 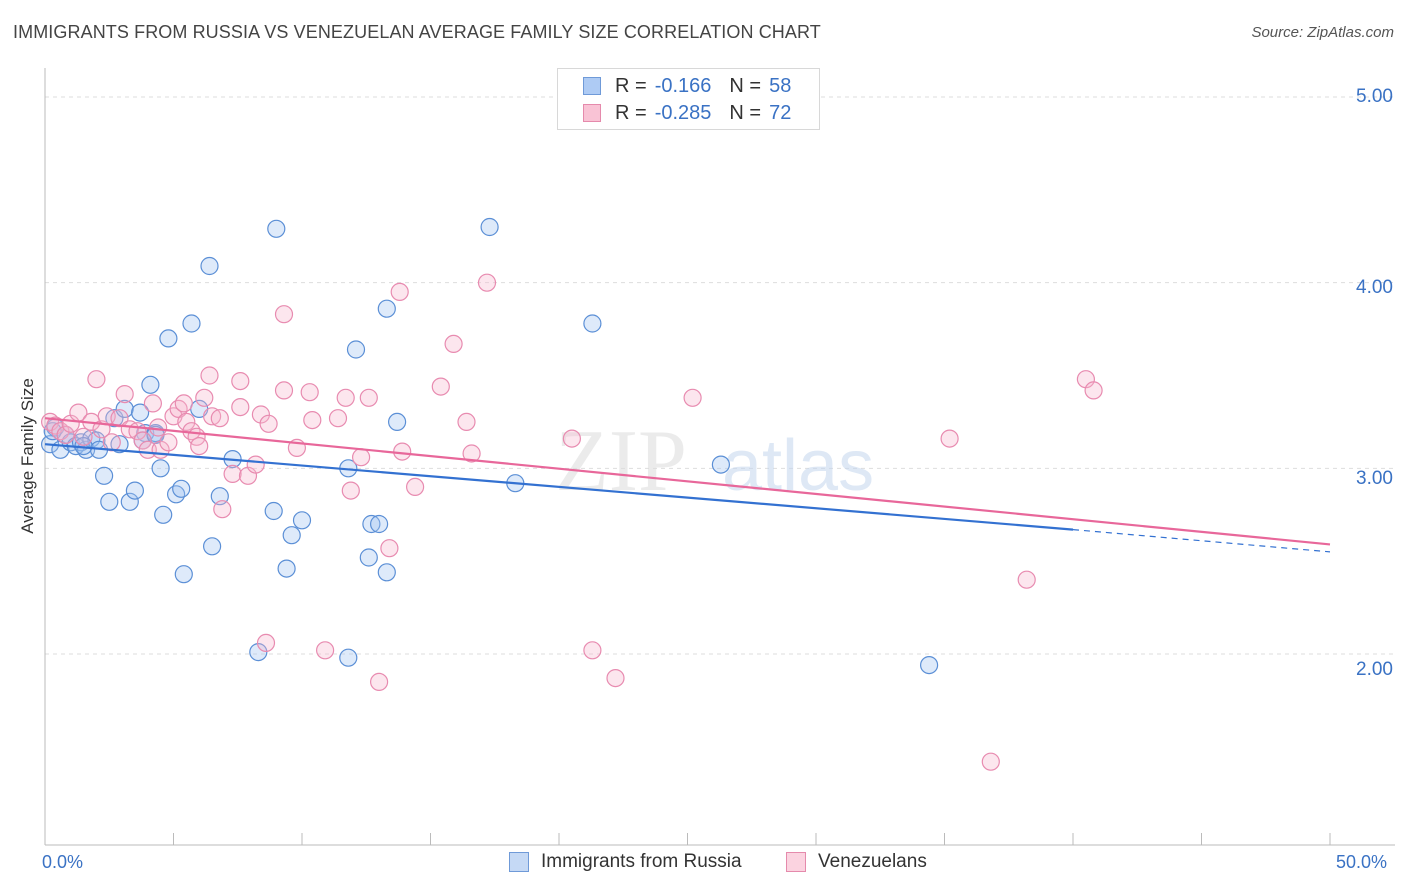 I want to click on legend-r-value: -0.166, so click(x=683, y=85).